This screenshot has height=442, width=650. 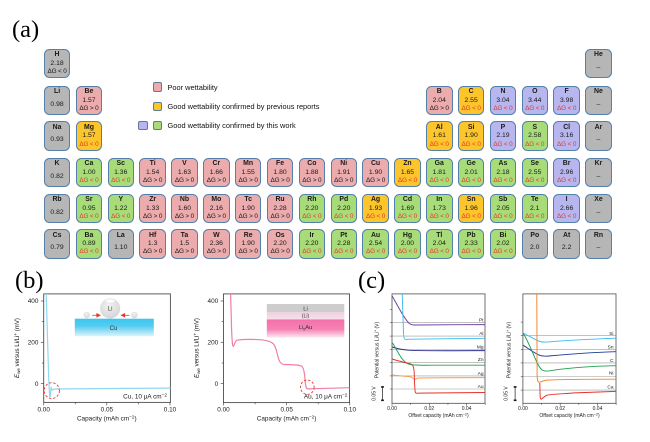 I want to click on svg-text: Ag, so click(x=481, y=374).